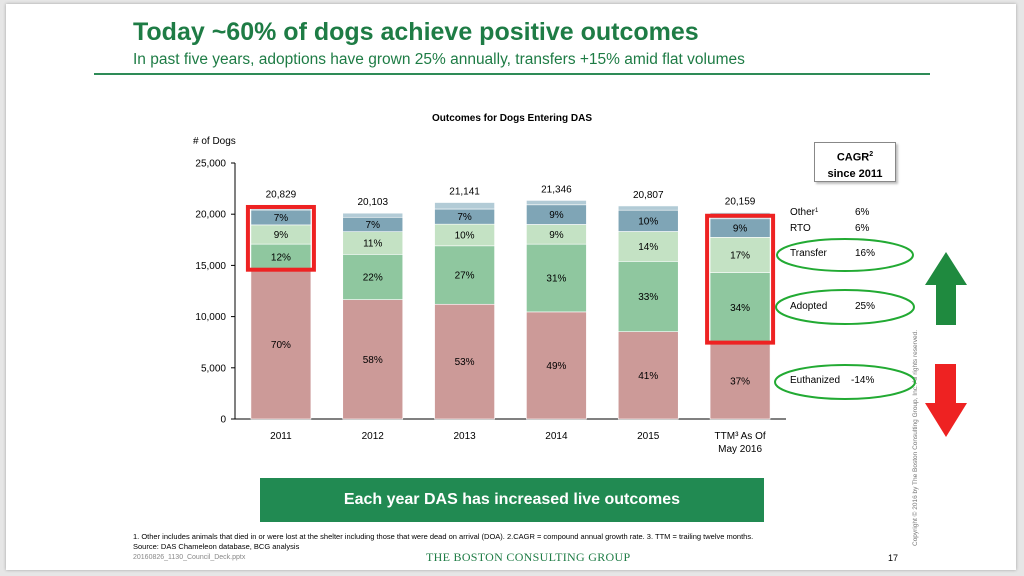  I want to click on segment-label-euthanized: 37%, so click(740, 381).